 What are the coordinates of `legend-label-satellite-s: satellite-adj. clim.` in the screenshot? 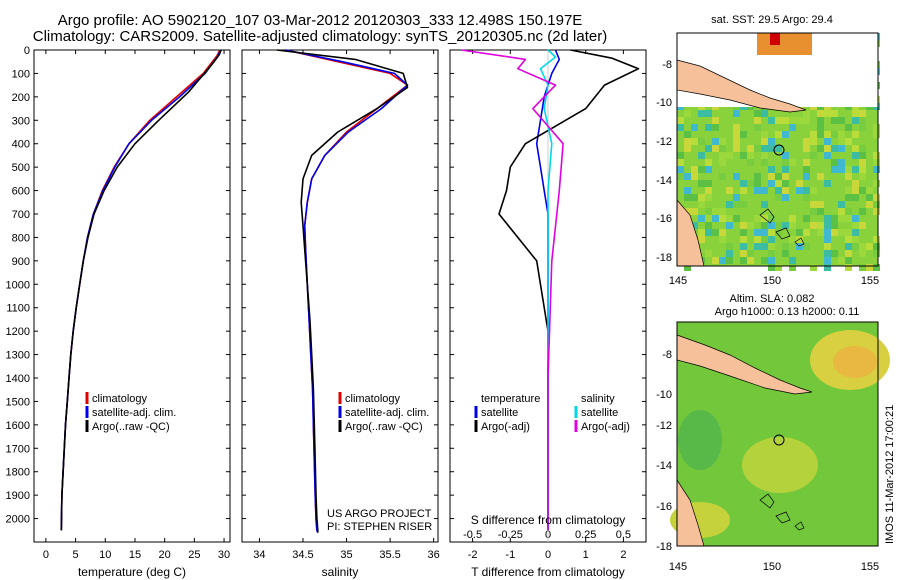 It's located at (387, 413).